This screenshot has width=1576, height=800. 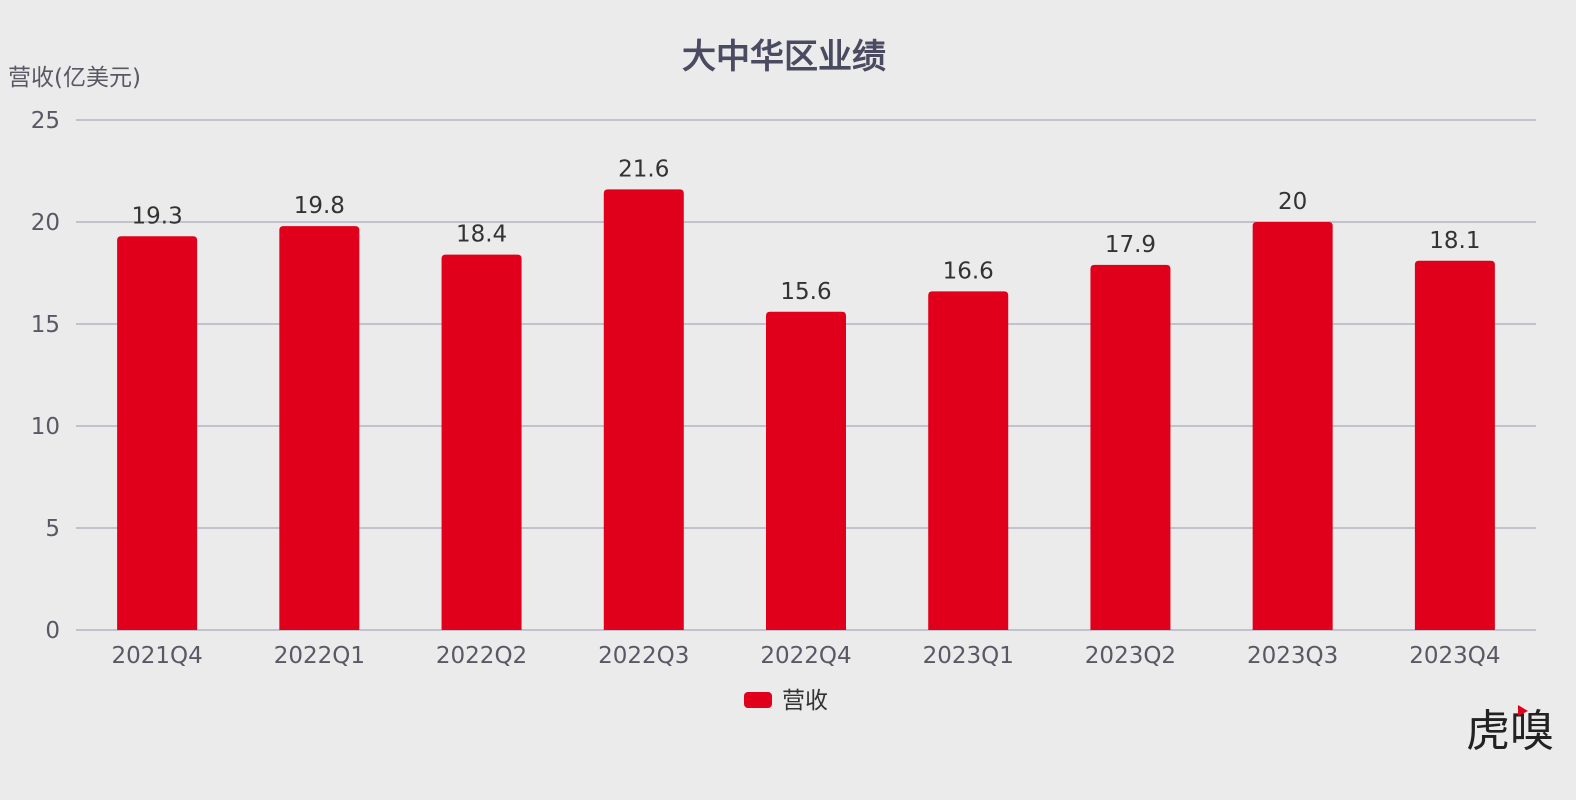 I want to click on bar-2022Q1, so click(x=319, y=428).